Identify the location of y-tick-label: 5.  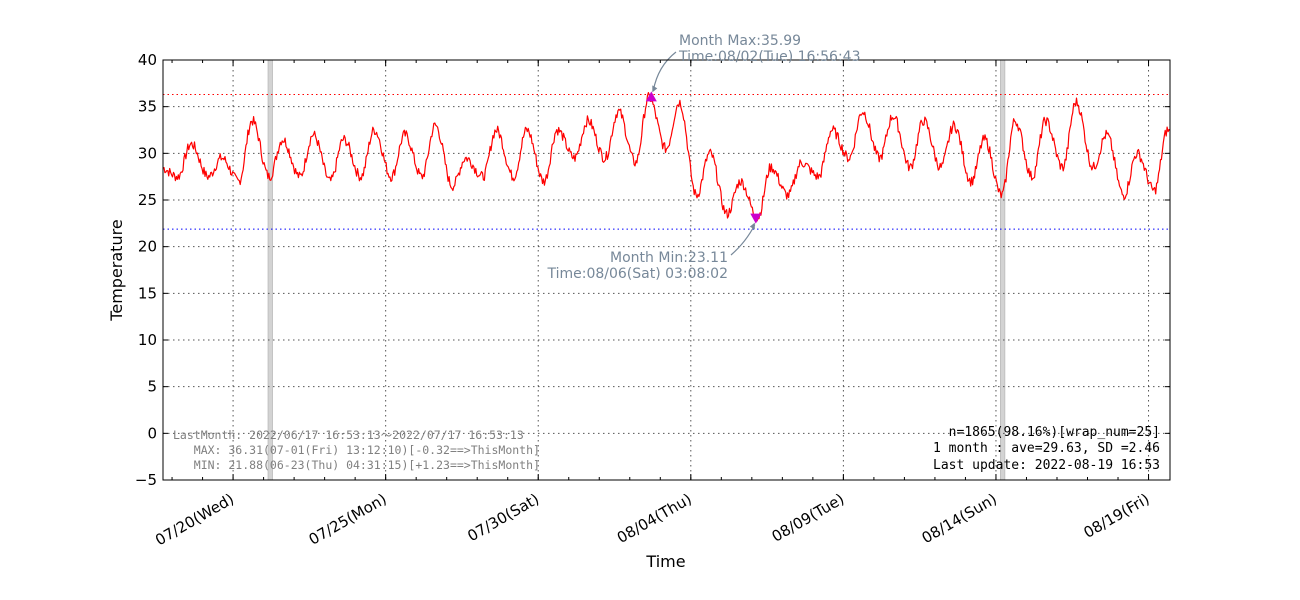
(152, 387).